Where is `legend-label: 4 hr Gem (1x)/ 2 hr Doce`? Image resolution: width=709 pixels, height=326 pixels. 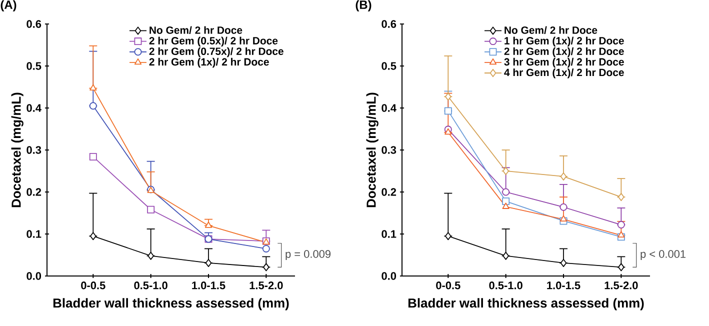
legend-label: 4 hr Gem (1x)/ 2 hr Doce is located at coordinates (564, 73).